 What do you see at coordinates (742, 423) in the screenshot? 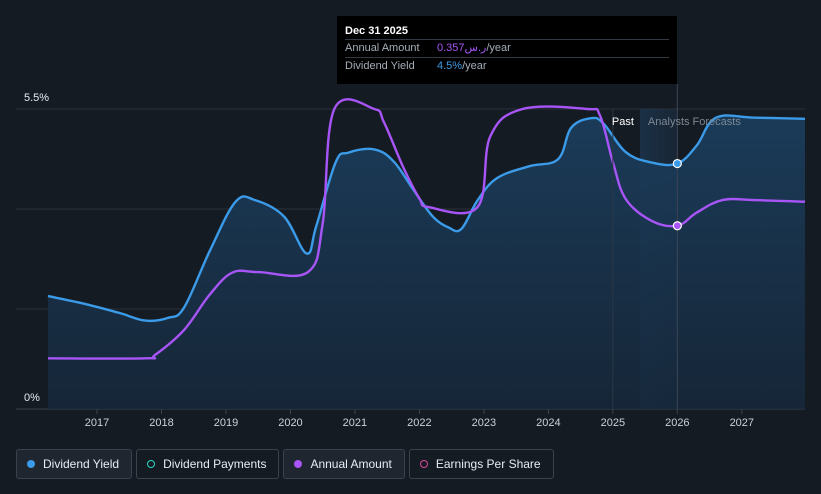
I see `x-tick-label: 2027` at bounding box center [742, 423].